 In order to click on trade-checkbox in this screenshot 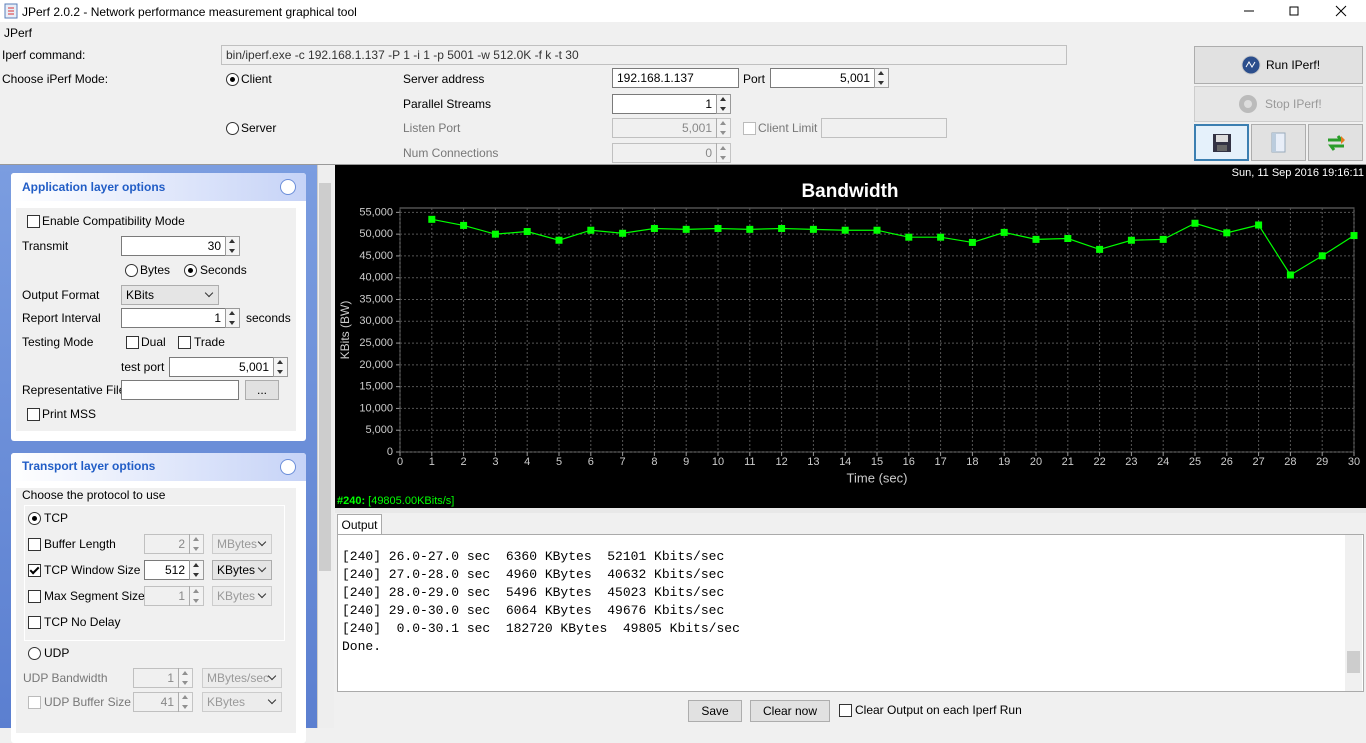, I will do `click(184, 342)`.